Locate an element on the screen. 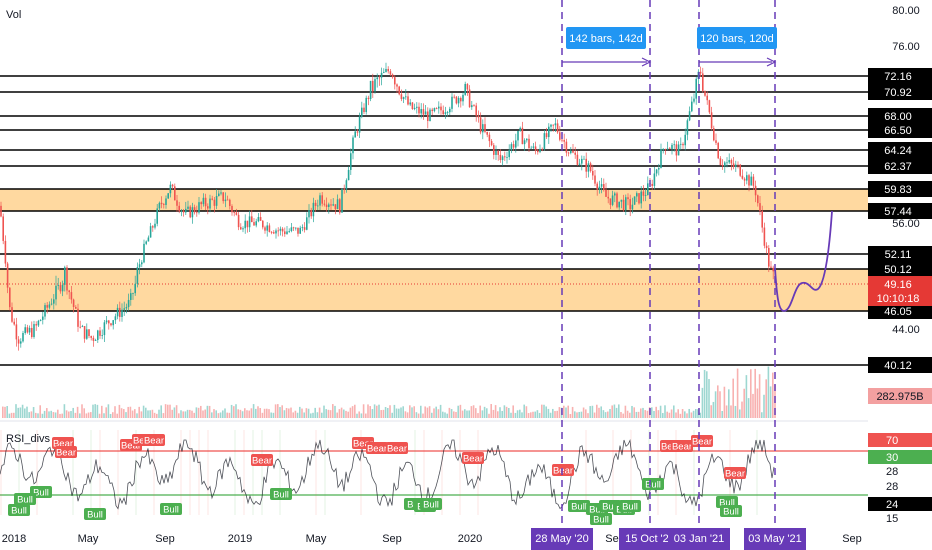  price-tick: 80.00 is located at coordinates (906, 11).